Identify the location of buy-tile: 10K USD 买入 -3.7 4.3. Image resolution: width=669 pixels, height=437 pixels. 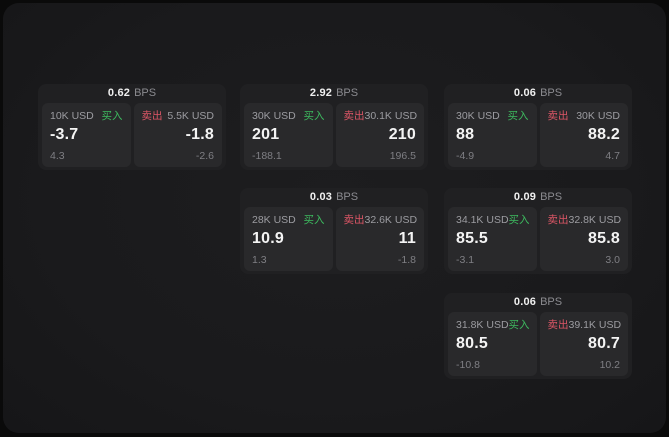
(86, 135).